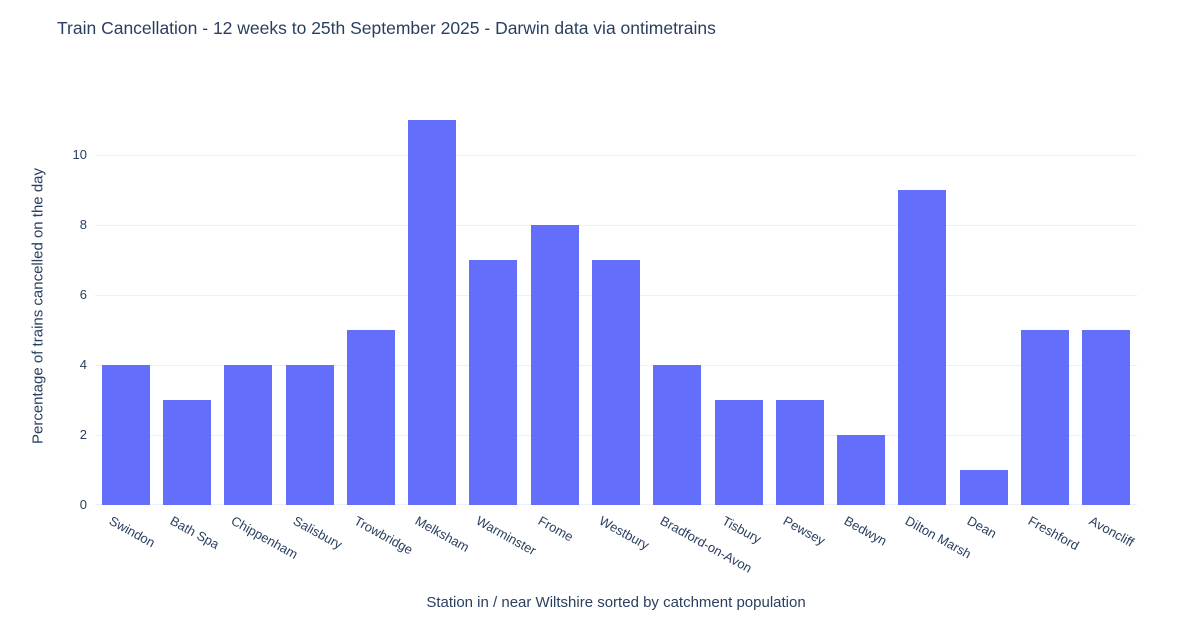  What do you see at coordinates (738, 452) in the screenshot?
I see `bar-tisbury` at bounding box center [738, 452].